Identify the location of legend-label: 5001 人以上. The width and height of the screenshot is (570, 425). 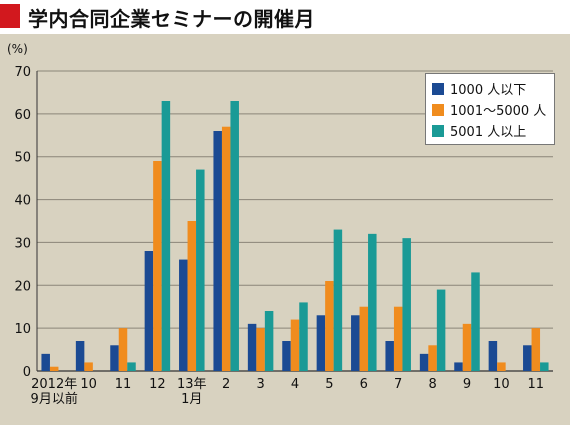
(488, 132).